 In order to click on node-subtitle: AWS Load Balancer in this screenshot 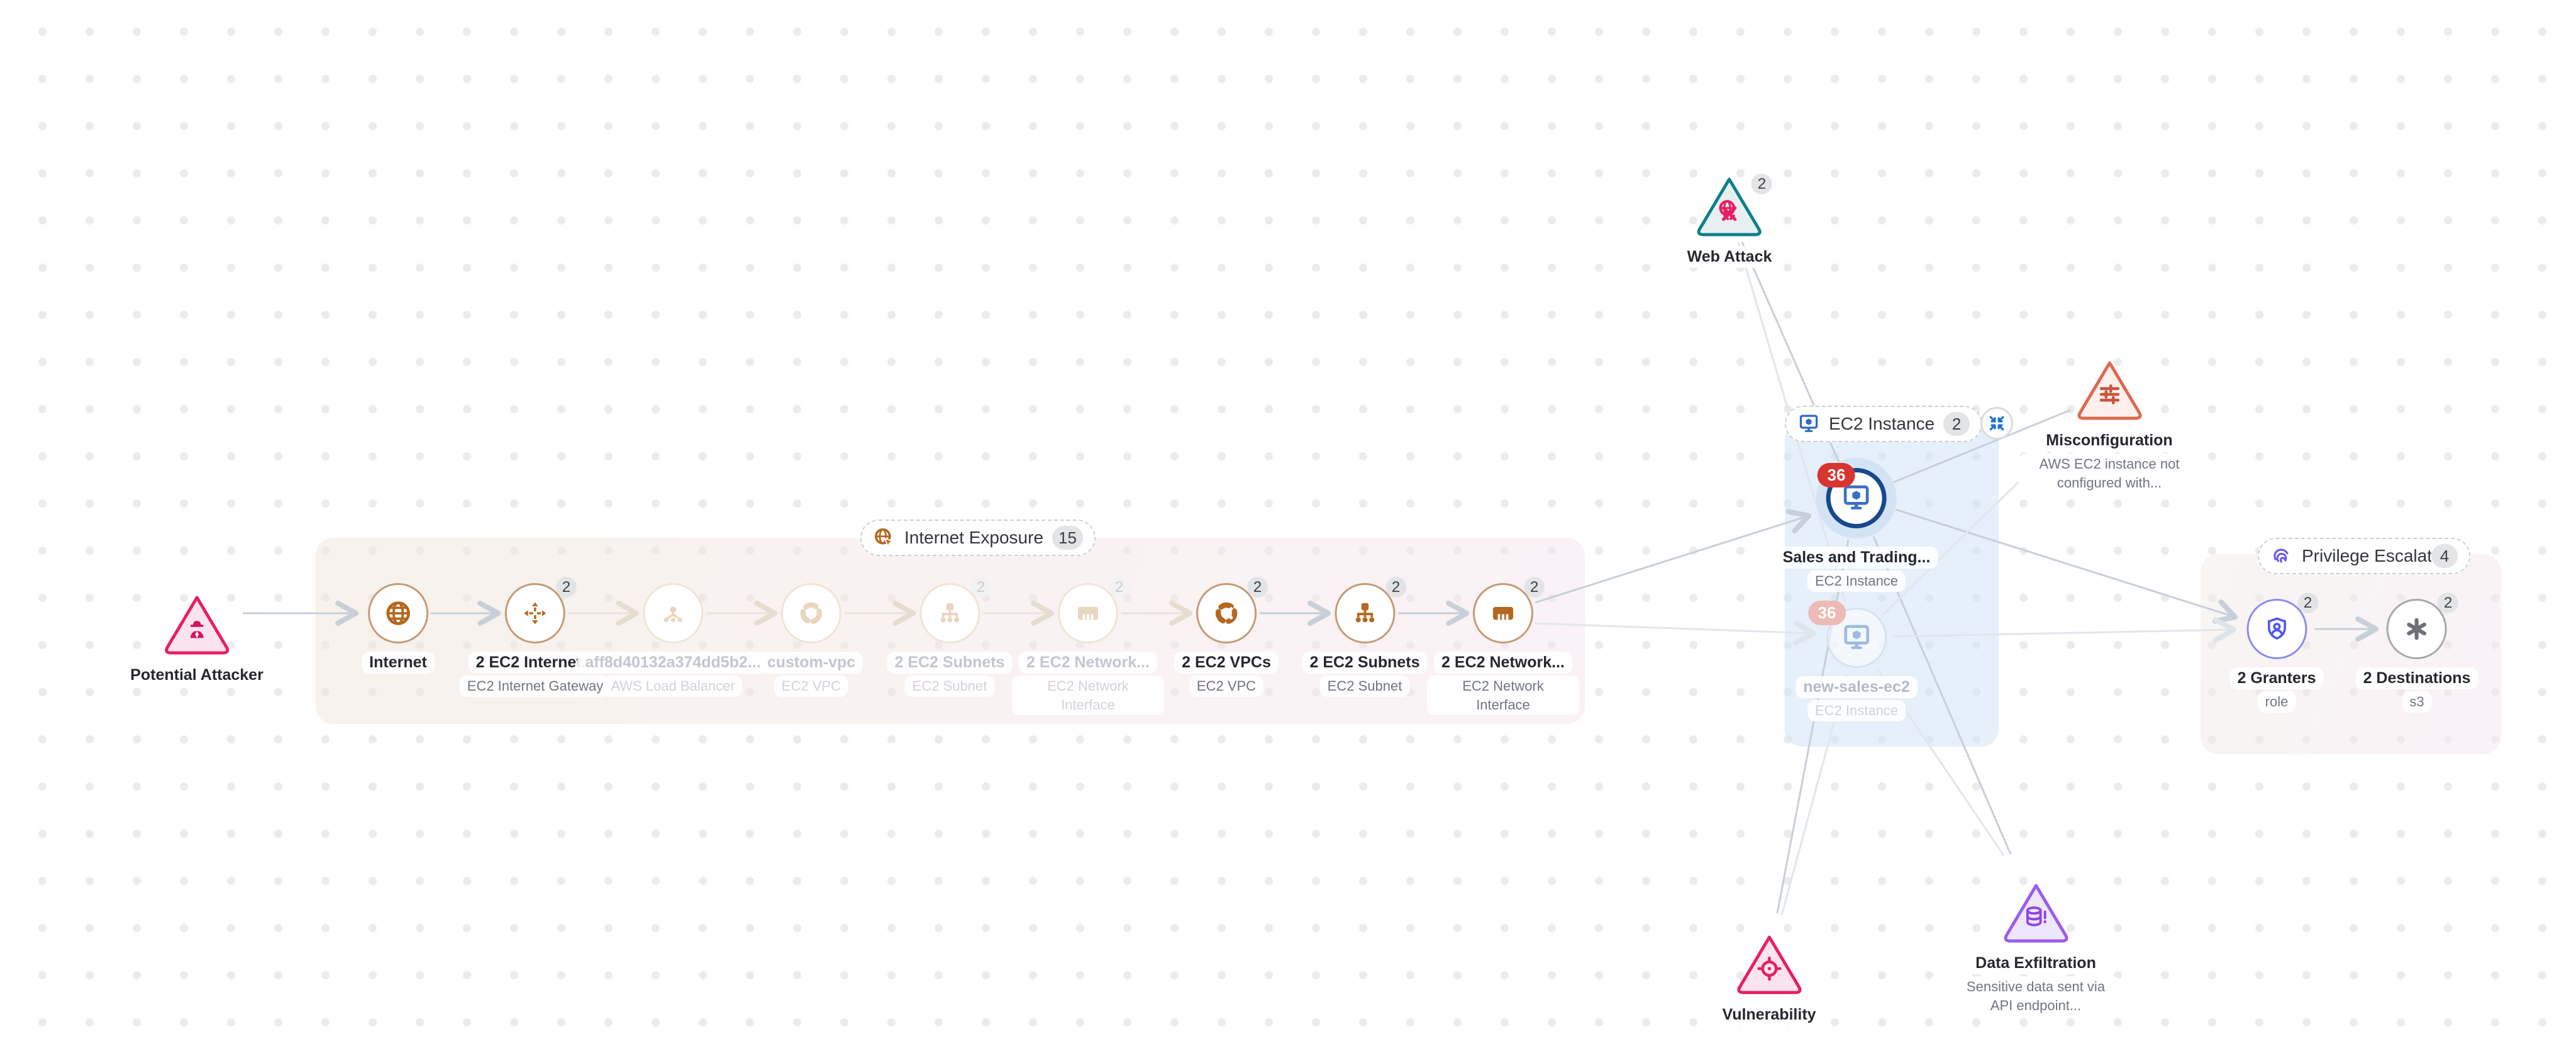, I will do `click(673, 686)`.